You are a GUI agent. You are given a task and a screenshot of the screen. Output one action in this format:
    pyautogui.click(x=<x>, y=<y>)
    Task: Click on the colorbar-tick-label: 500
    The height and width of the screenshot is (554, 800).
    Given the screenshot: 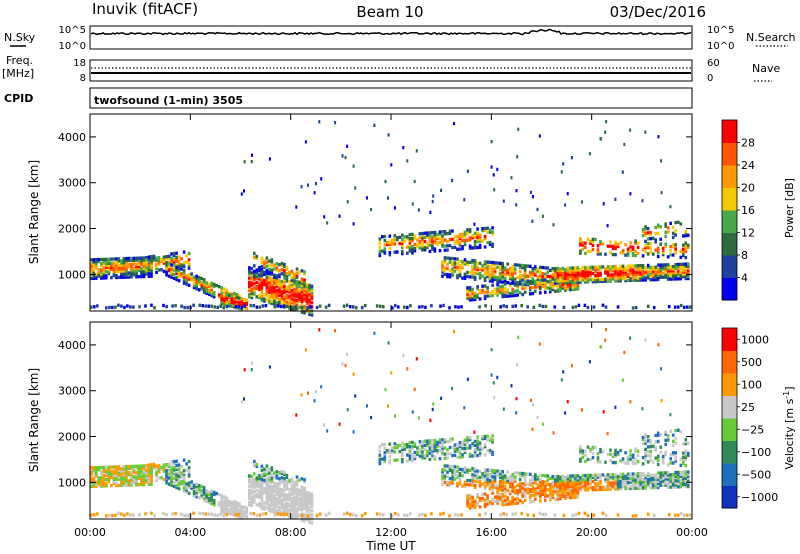 What is the action you would take?
    pyautogui.click(x=751, y=362)
    